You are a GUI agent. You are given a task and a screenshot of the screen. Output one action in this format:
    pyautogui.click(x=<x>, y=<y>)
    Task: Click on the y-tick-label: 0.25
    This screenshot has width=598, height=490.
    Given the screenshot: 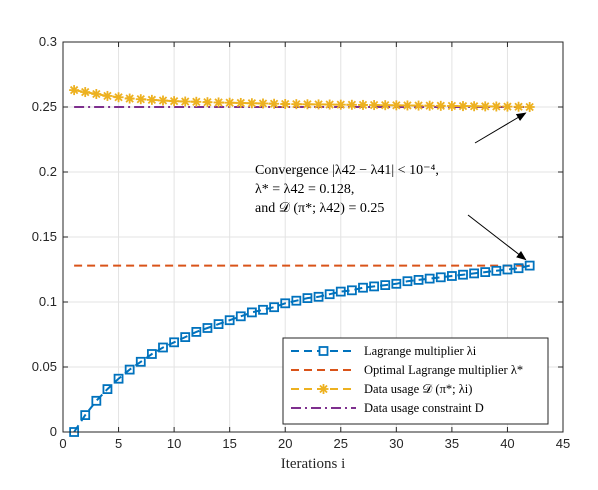 What is the action you would take?
    pyautogui.click(x=44, y=106)
    